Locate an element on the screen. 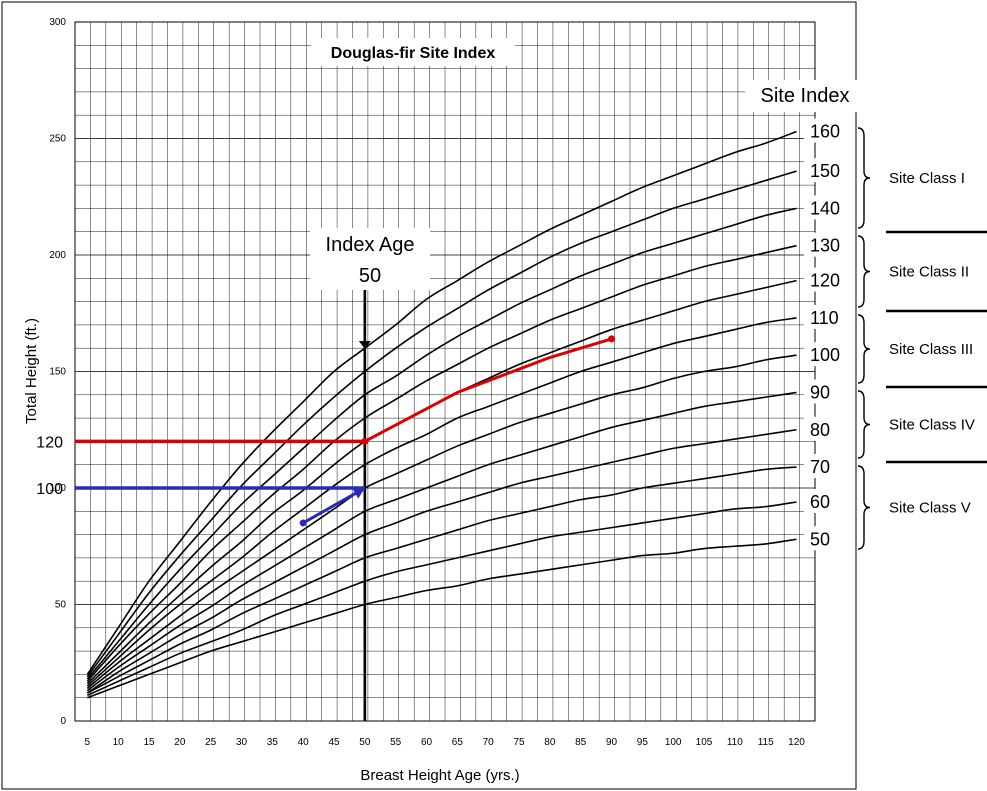  index-age-value: 50 is located at coordinates (370, 276).